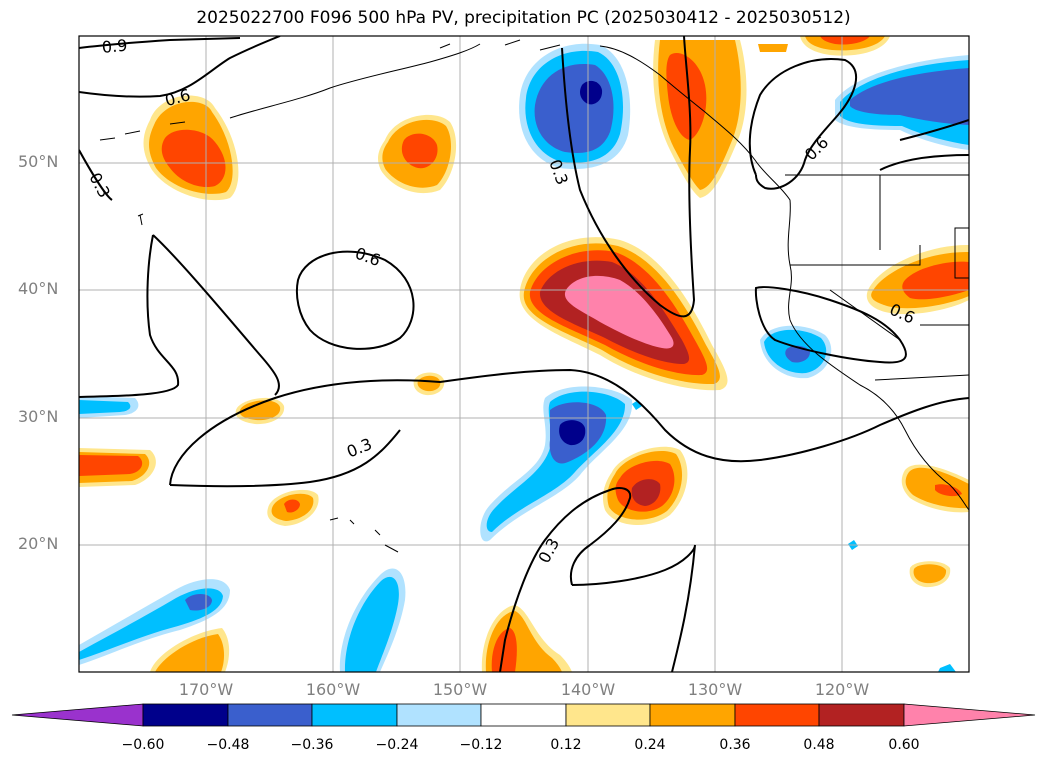  What do you see at coordinates (312, 745) in the screenshot?
I see `colorbar-tick: −0.36` at bounding box center [312, 745].